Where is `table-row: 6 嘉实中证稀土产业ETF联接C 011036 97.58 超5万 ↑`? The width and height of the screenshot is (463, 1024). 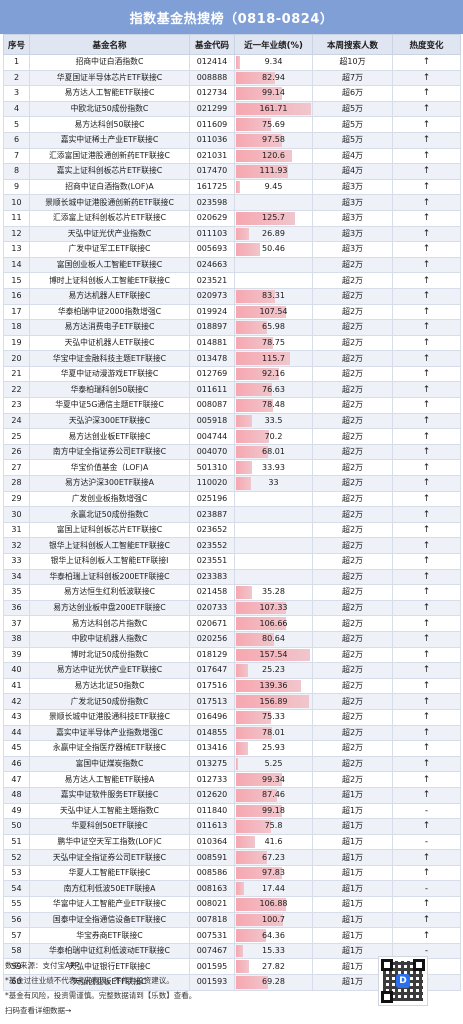 table-row: 6 嘉实中证稀土产业ETF联接C 011036 97.58 超5万 ↑ is located at coordinates (232, 140).